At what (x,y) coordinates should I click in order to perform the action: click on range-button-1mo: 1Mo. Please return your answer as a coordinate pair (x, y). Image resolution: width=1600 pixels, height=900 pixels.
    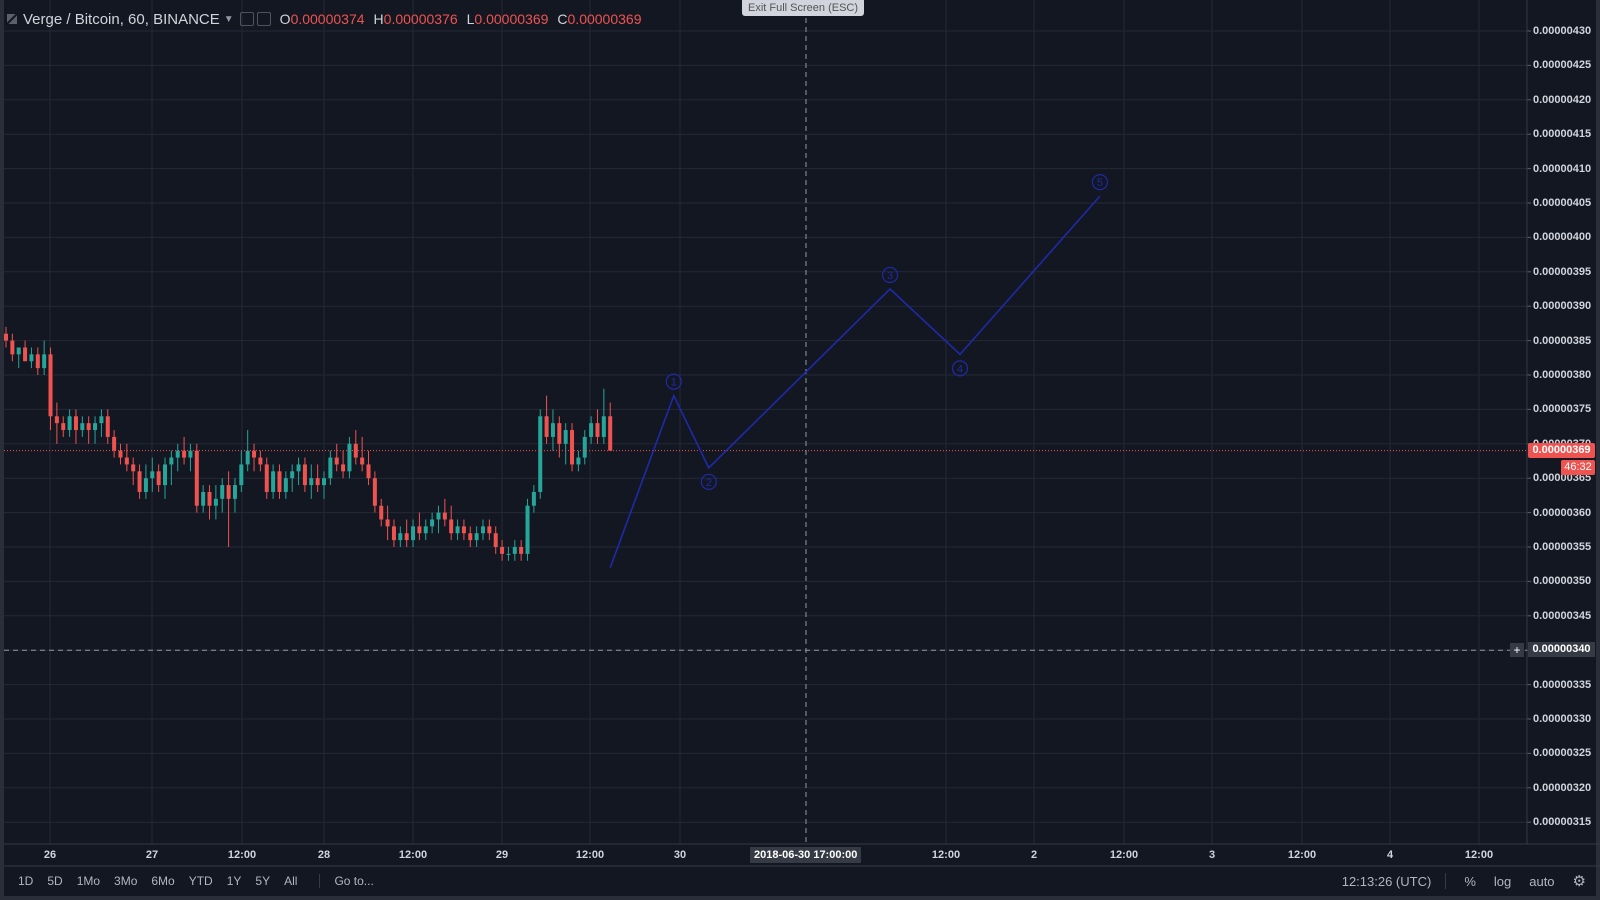
    Looking at the image, I should click on (88, 881).